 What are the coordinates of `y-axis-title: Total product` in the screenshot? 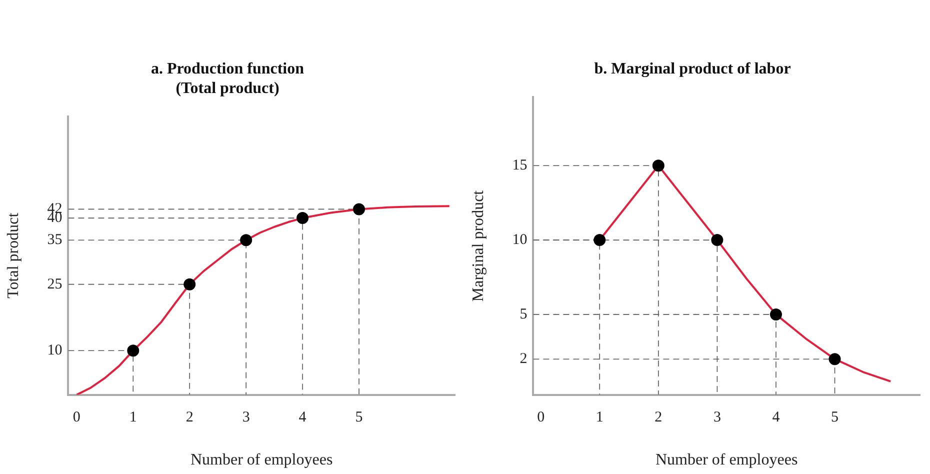 It's located at (13, 255).